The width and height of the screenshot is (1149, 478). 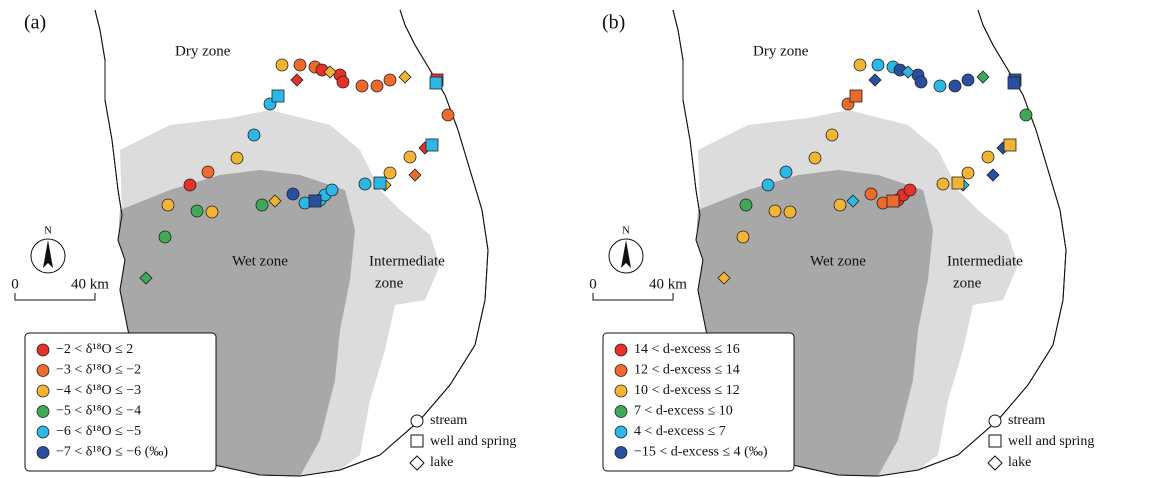 I want to click on scale-label: 40 km, so click(x=90, y=284).